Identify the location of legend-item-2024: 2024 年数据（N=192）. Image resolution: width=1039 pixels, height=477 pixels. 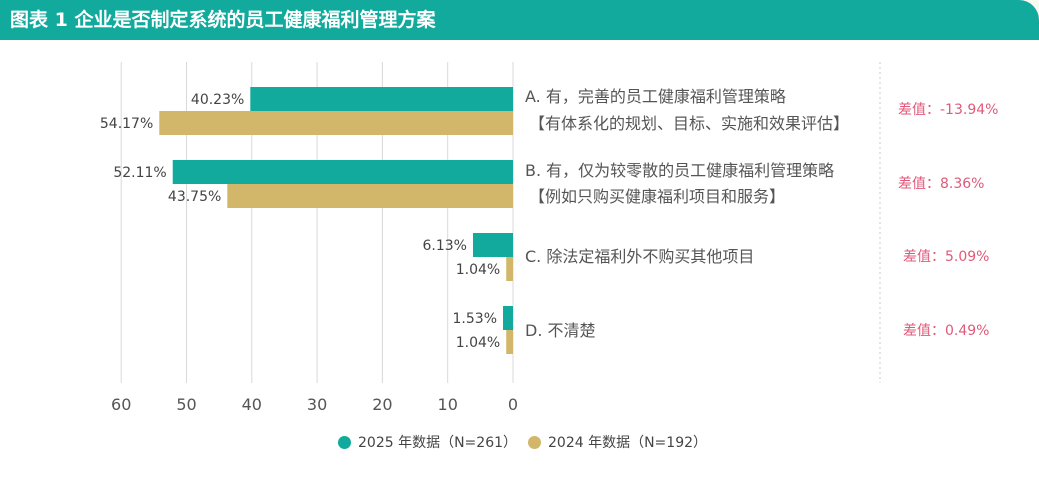
(617, 442).